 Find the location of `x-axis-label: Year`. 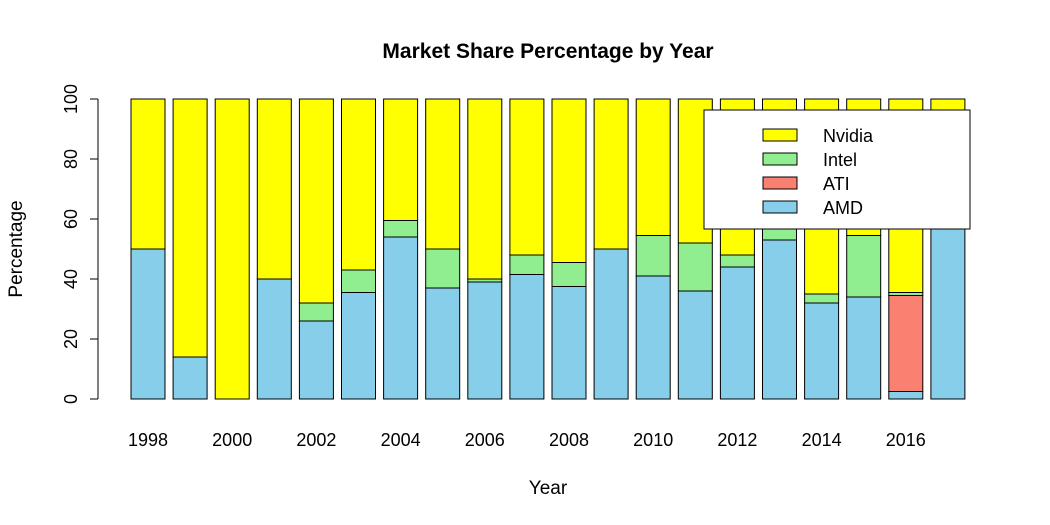

x-axis-label: Year is located at coordinates (548, 488).